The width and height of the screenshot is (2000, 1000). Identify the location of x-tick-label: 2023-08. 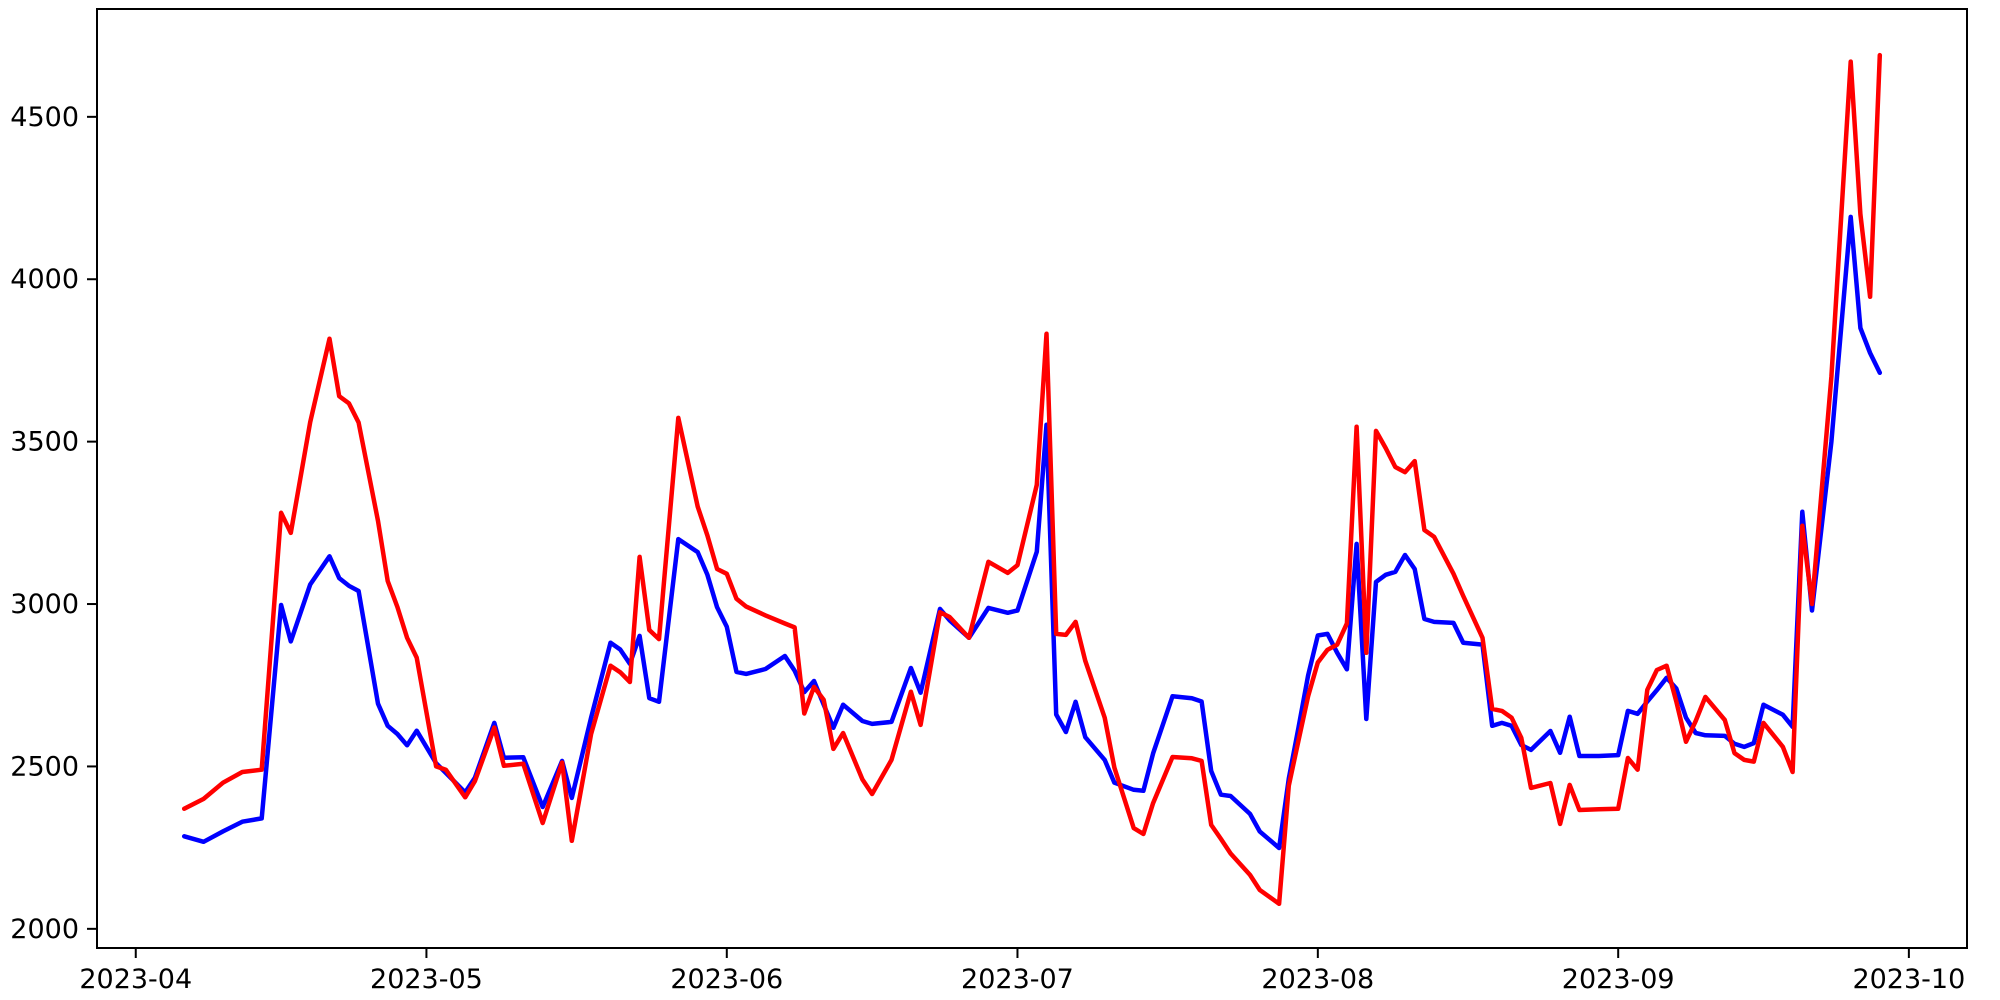
(1317, 979).